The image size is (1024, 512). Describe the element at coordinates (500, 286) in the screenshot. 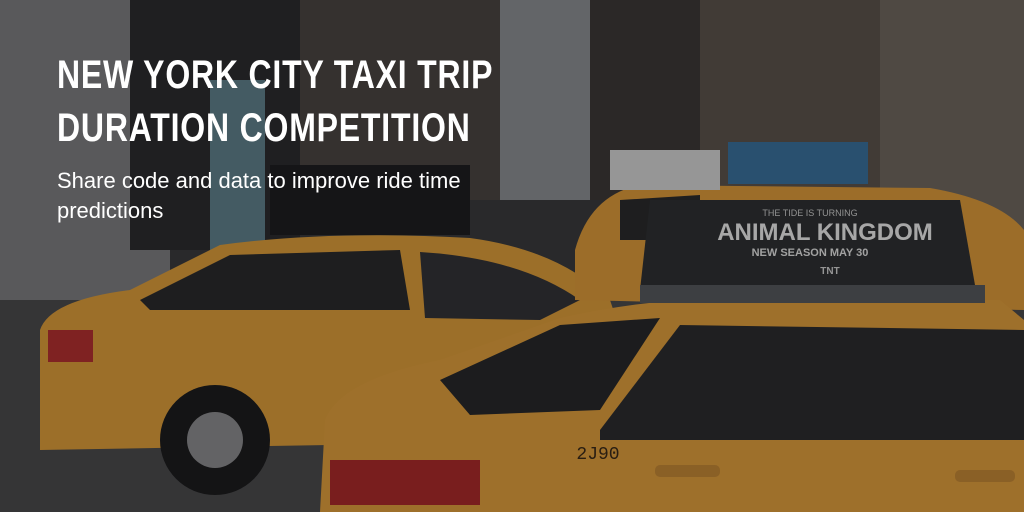

I see `taxi-left-window-rear` at that location.